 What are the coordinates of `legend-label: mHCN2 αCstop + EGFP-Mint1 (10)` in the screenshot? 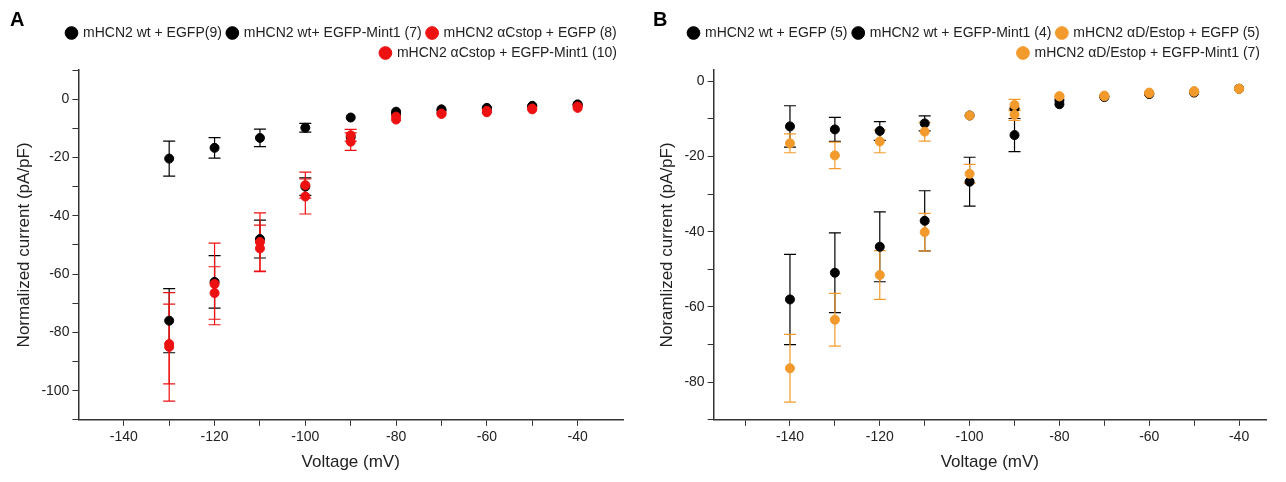 It's located at (506, 51).